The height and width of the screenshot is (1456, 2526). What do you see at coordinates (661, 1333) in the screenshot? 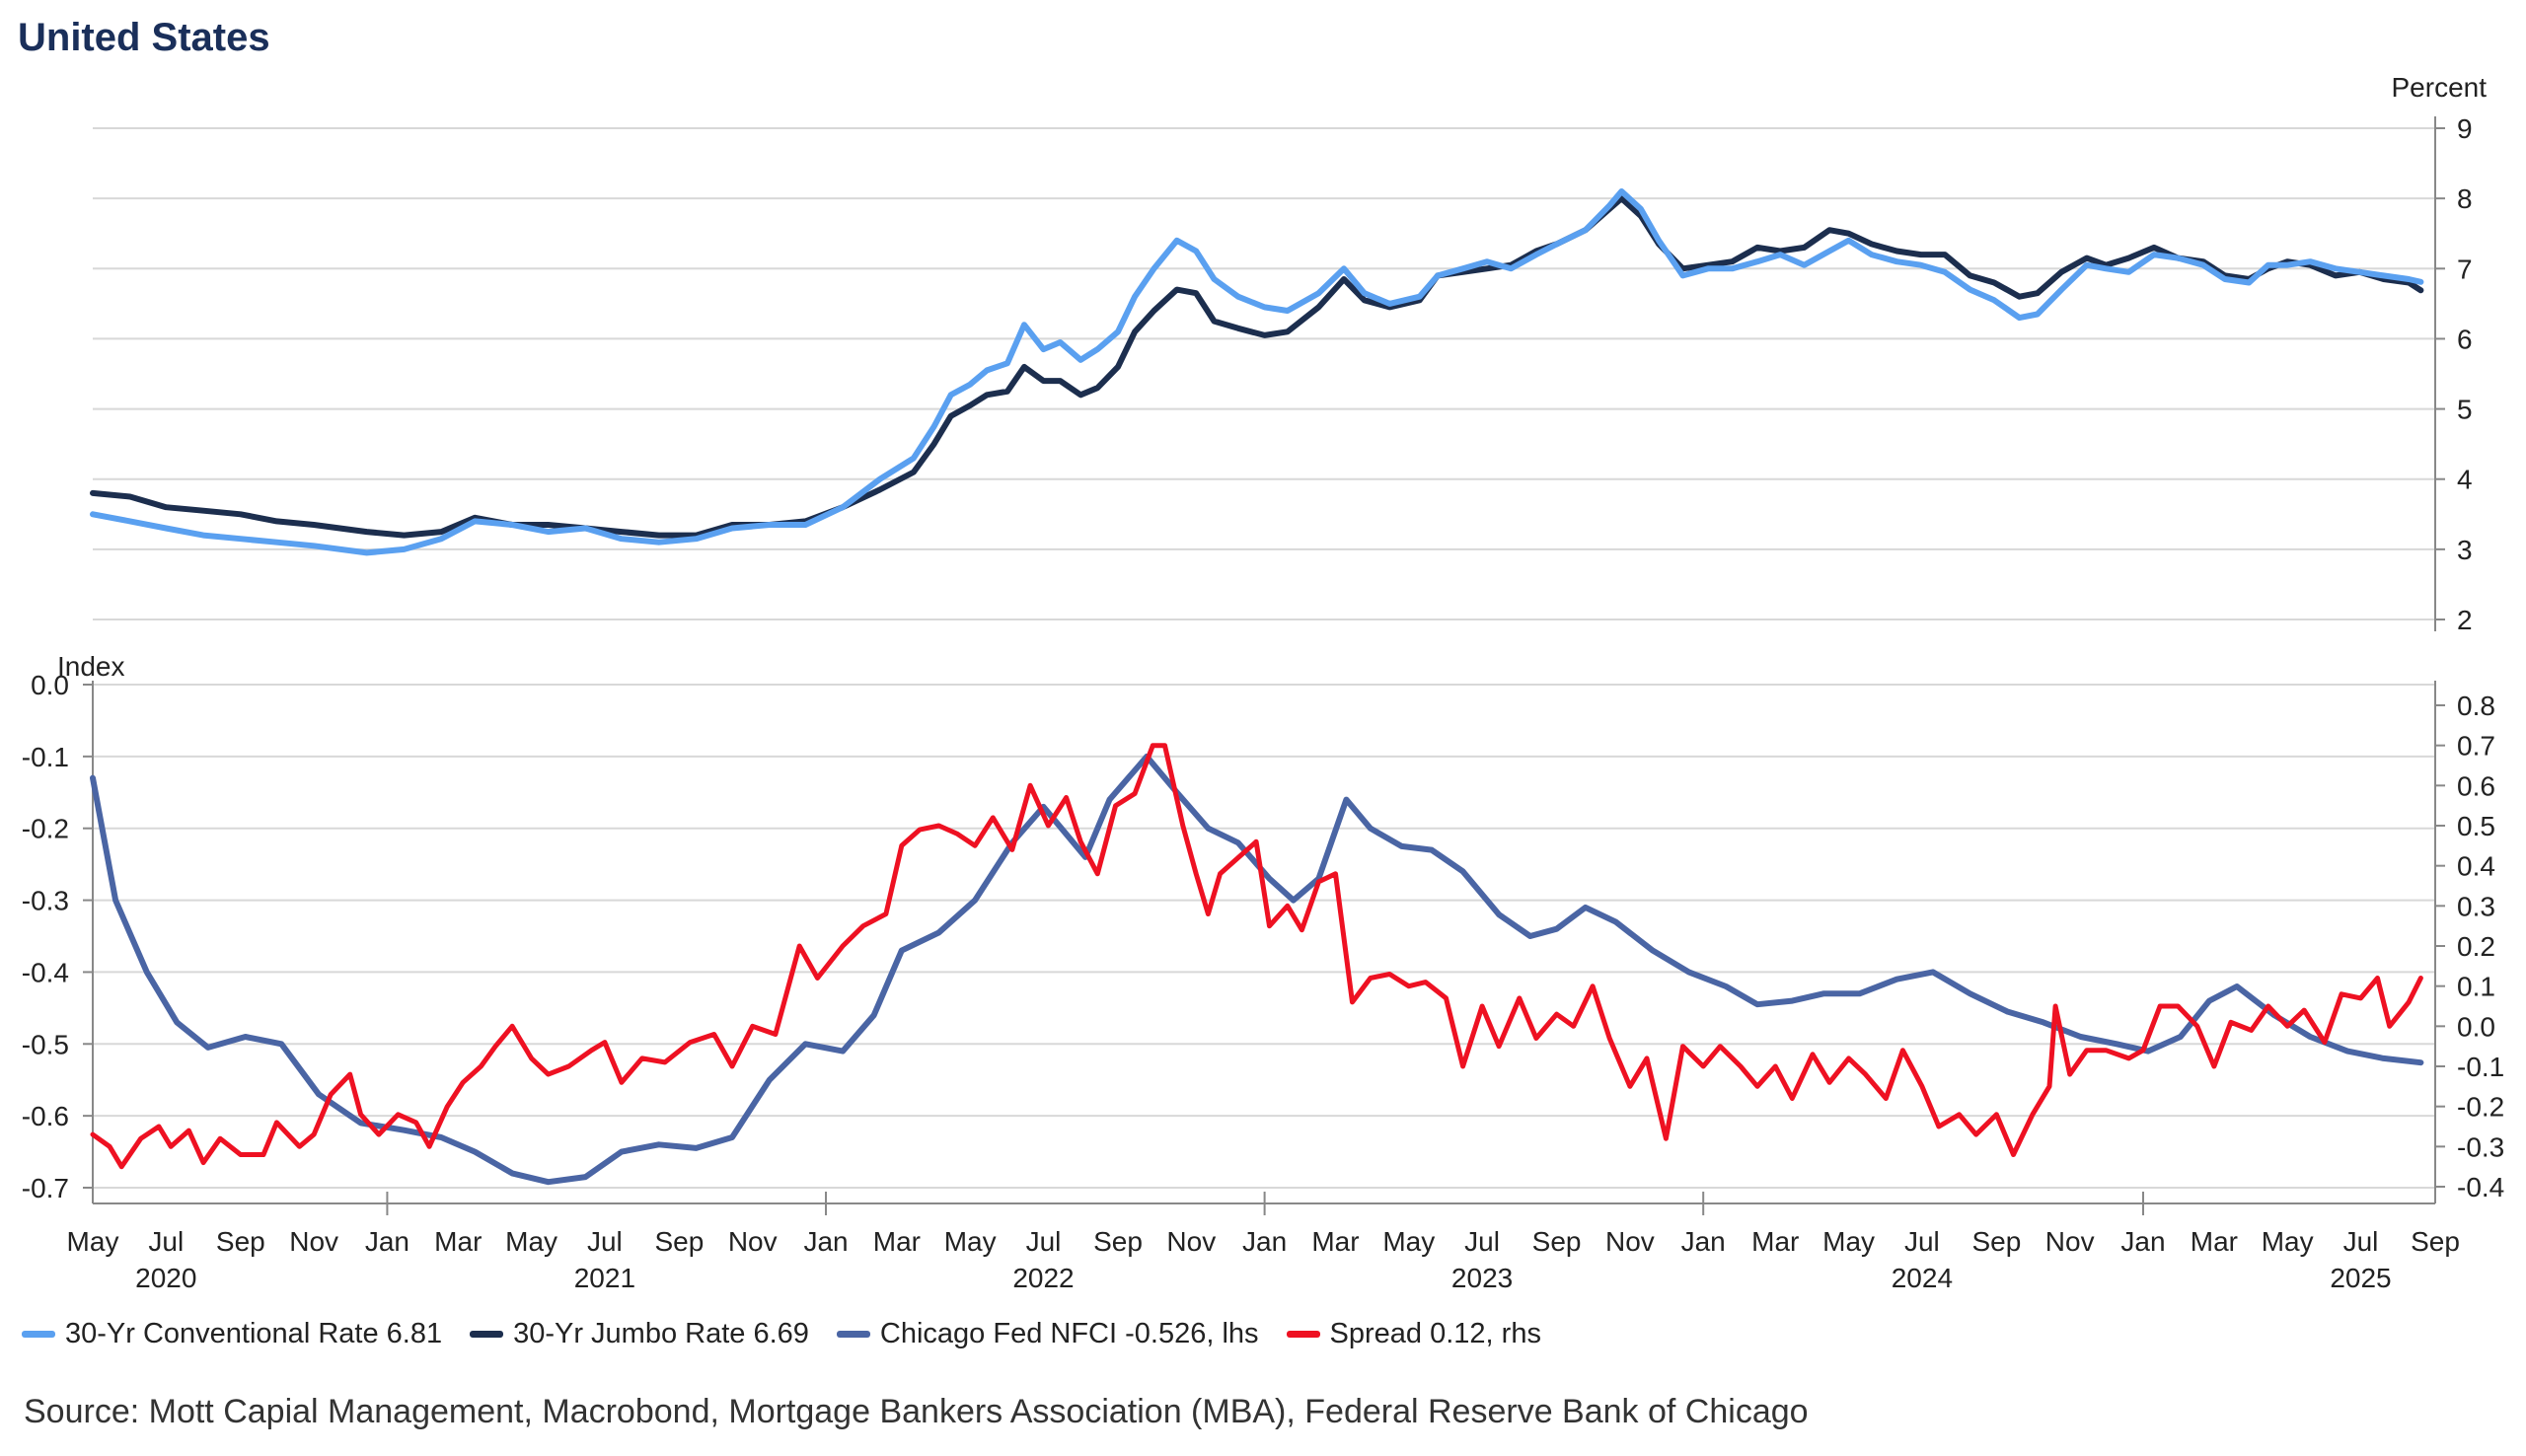
I see `legend-label-jumbo: 30-Yr Jumbo Rate 6.69` at bounding box center [661, 1333].